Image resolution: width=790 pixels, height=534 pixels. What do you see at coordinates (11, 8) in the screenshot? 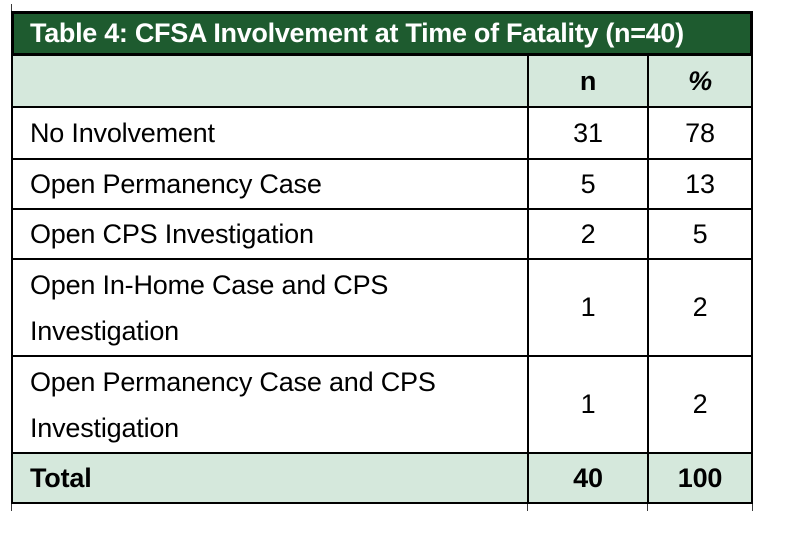
I see `grid-line-stub-top-left` at bounding box center [11, 8].